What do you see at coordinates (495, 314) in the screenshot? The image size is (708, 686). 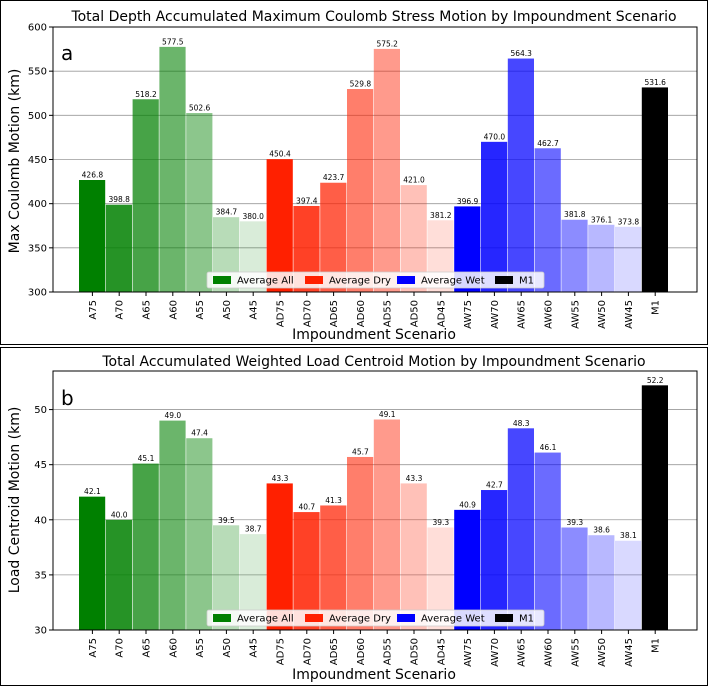 I see `panel-a-x-tick-label-aw70: AW70` at bounding box center [495, 314].